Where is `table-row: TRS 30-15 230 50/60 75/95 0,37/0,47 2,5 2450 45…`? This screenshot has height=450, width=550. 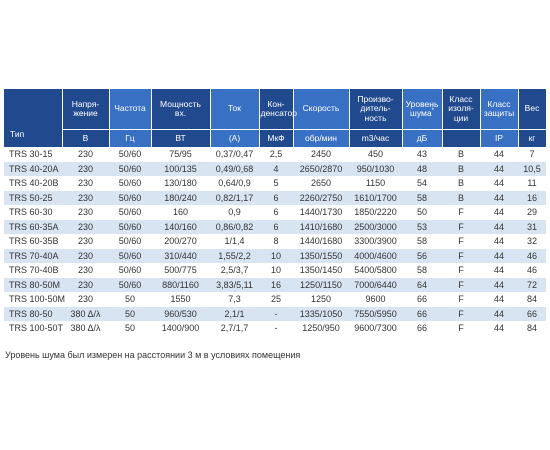 table-row: TRS 30-15 230 50/60 75/95 0,37/0,47 2,5 2450 45… is located at coordinates (275, 154).